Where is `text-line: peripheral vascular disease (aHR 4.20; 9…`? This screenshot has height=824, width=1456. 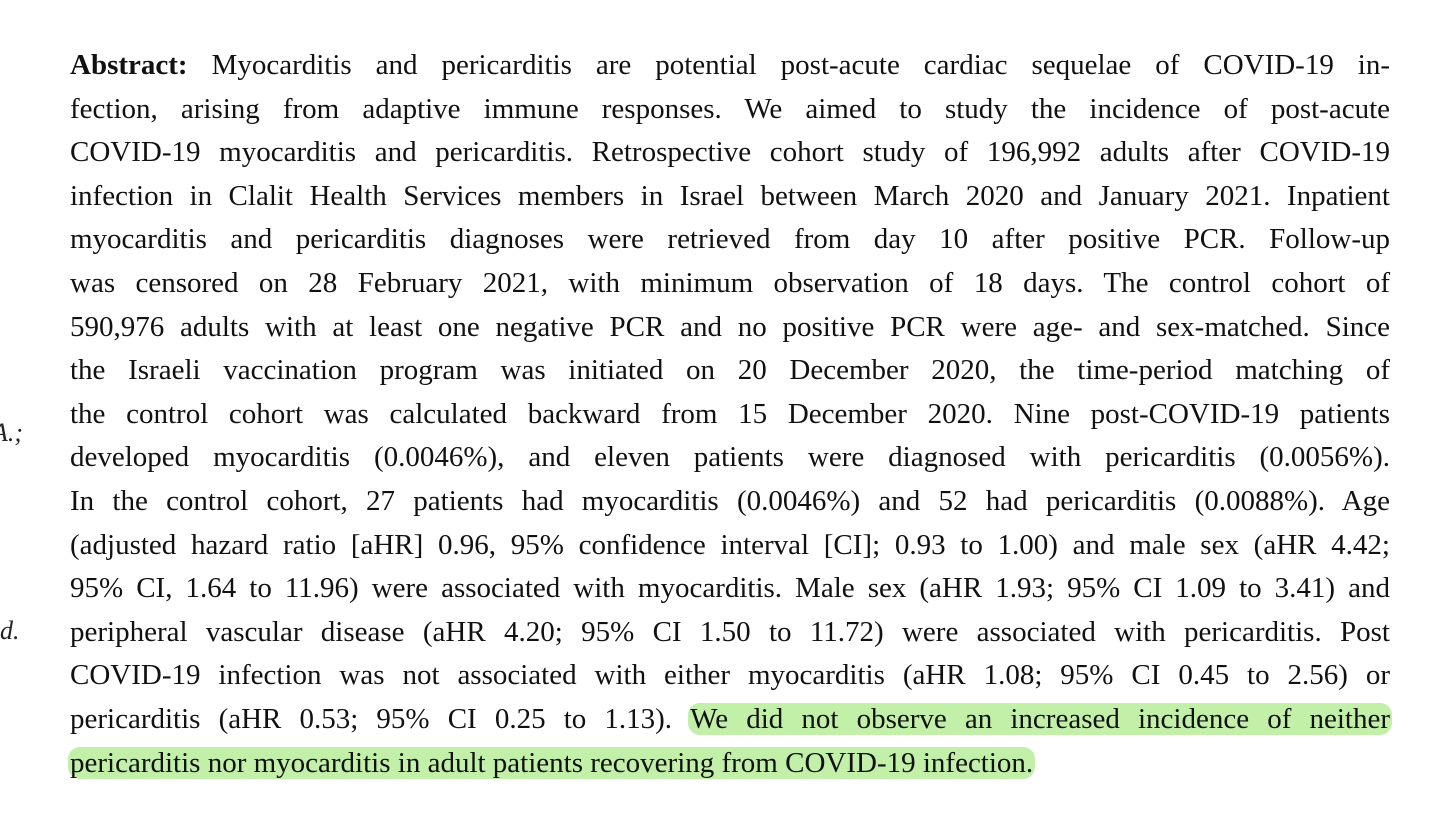
text-line: peripheral vascular disease (aHR 4.20; 9… is located at coordinates (730, 632).